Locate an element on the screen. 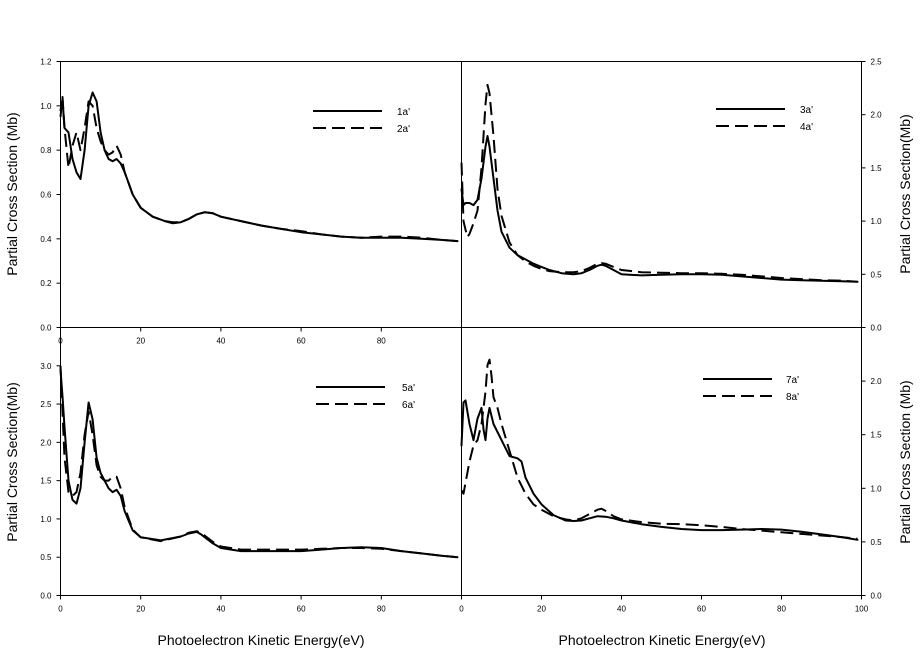 The width and height of the screenshot is (920, 654). series-line-6a is located at coordinates (258, 462).